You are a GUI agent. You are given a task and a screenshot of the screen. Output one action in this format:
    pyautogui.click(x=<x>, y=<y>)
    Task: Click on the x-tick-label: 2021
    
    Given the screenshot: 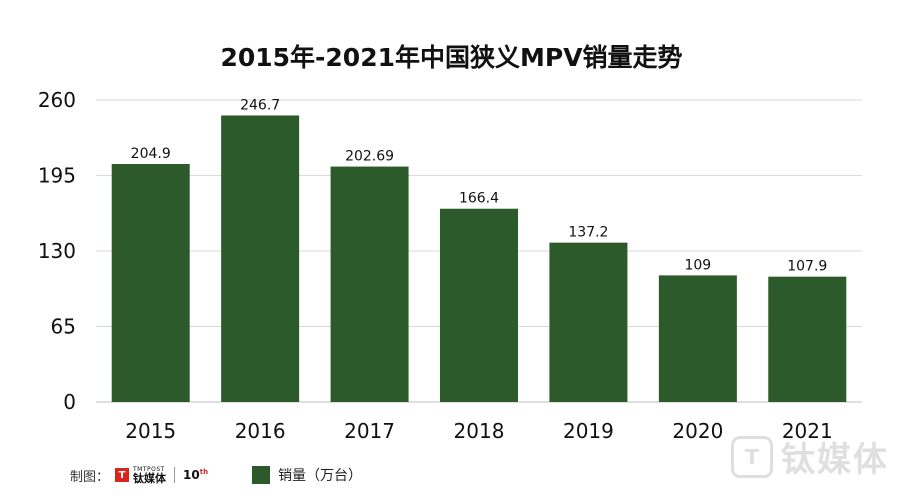 What is the action you would take?
    pyautogui.click(x=807, y=431)
    